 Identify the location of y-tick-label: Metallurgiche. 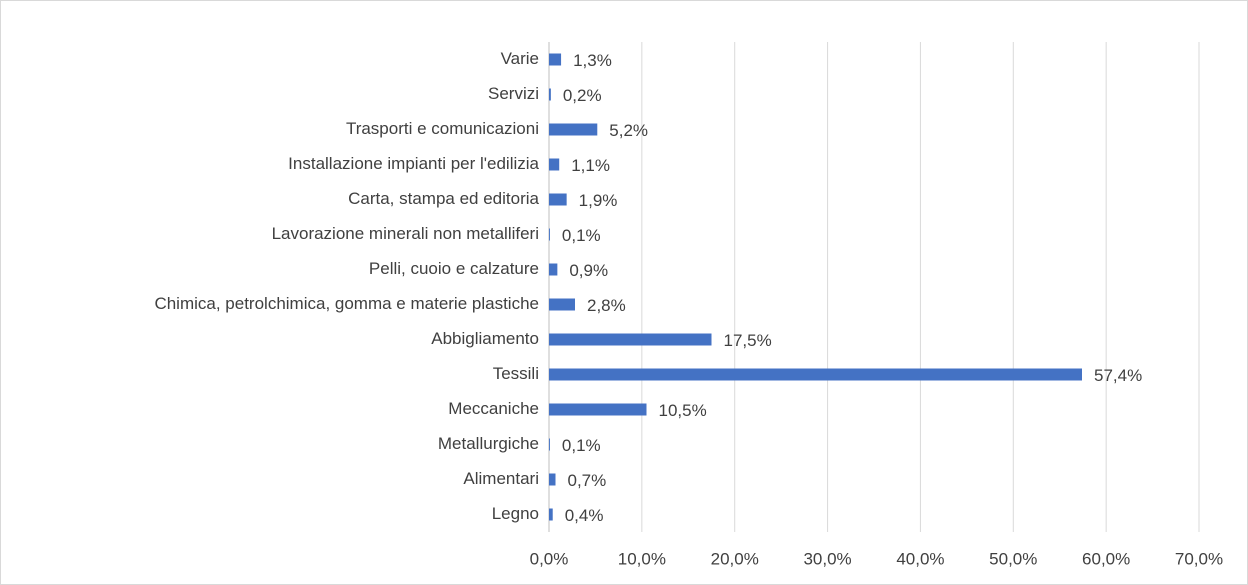
(488, 443).